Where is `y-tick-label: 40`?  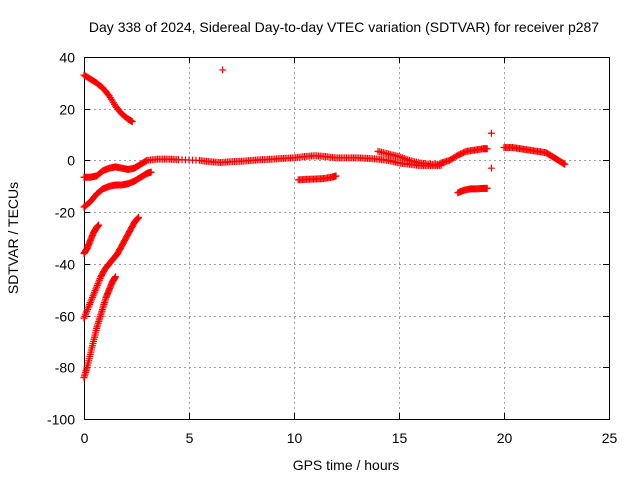 y-tick-label: 40 is located at coordinates (67, 58).